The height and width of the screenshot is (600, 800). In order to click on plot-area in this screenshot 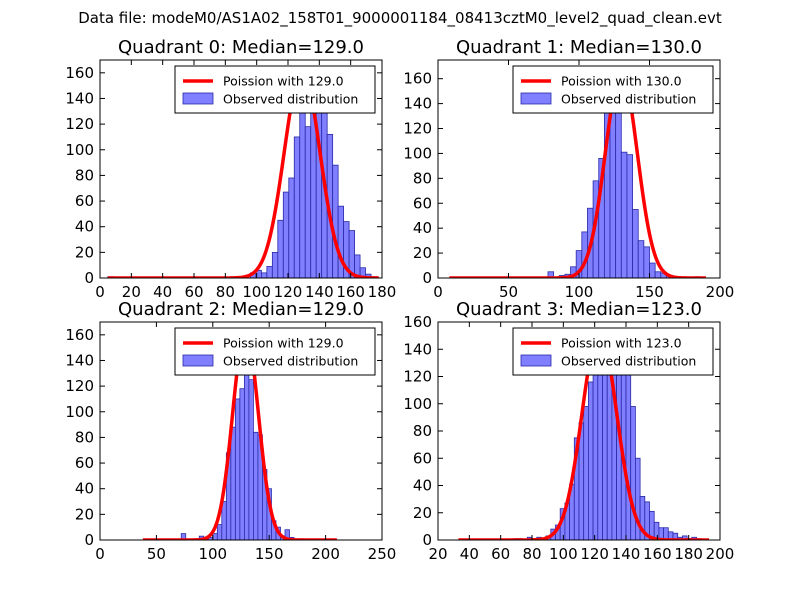, I will do `click(577, 174)`.